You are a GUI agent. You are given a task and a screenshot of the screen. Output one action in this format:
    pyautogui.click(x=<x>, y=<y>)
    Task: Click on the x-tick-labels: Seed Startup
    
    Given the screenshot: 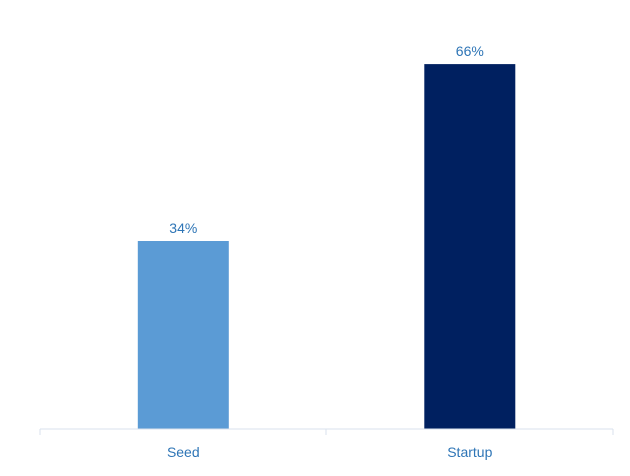 What is the action you would take?
    pyautogui.click(x=330, y=452)
    